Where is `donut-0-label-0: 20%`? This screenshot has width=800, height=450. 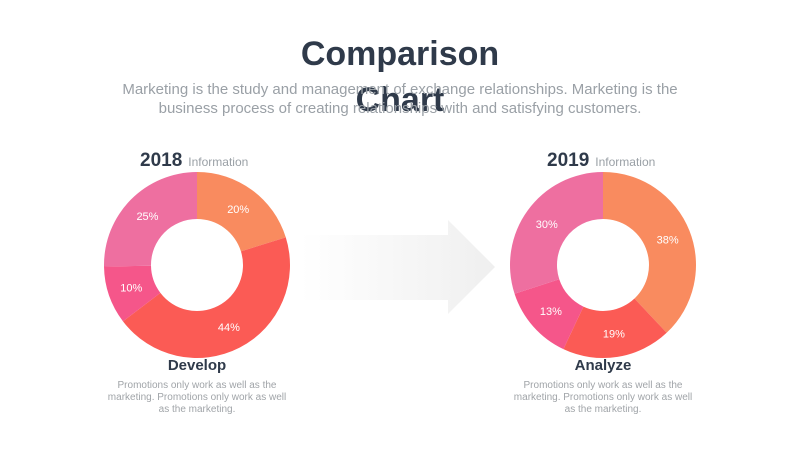 donut-0-label-0: 20% is located at coordinates (238, 210).